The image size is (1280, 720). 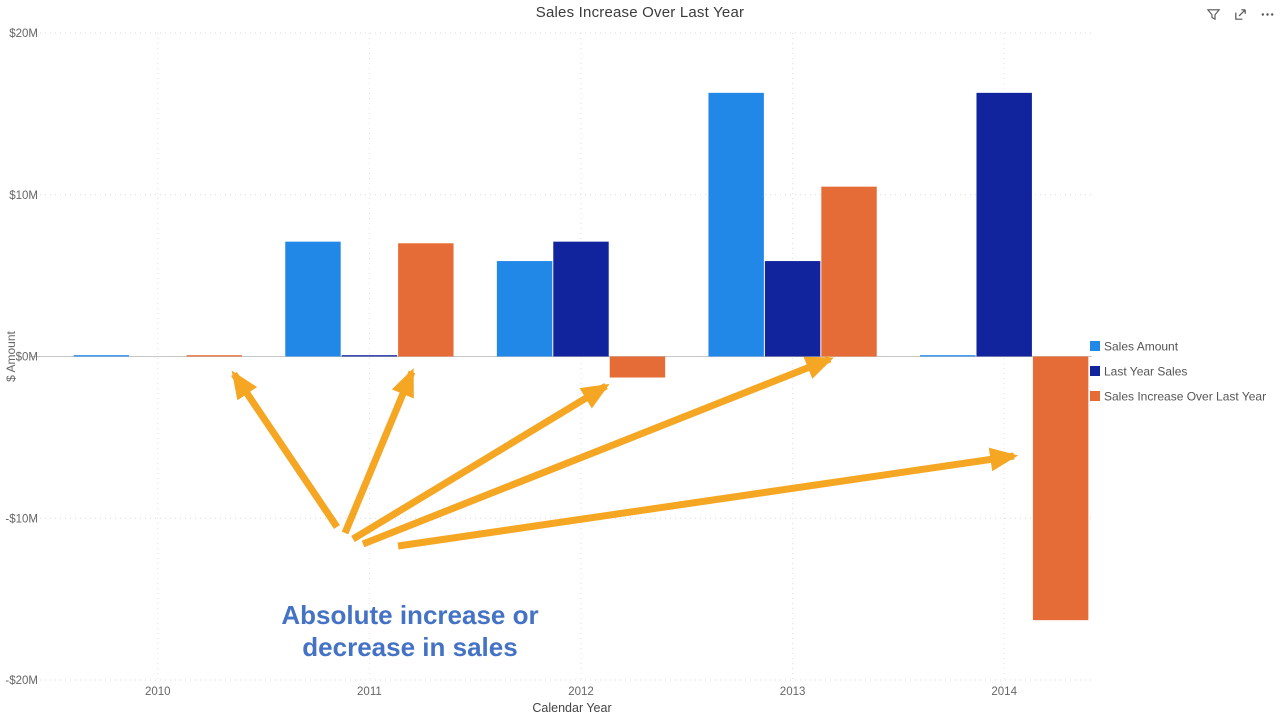 I want to click on x-tick-label: 2011, so click(x=369, y=692).